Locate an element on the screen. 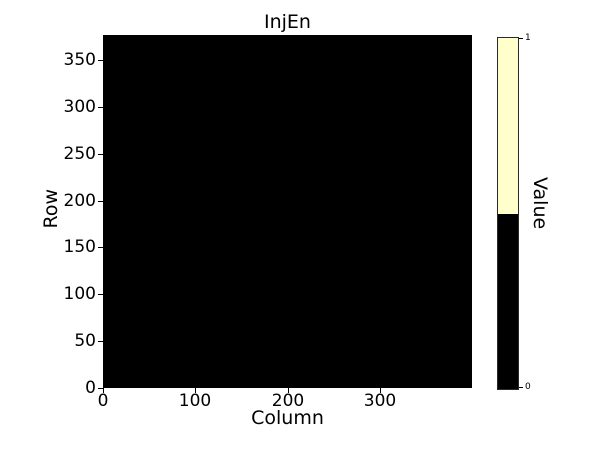  y-tick-label: 350 is located at coordinates (79, 60).